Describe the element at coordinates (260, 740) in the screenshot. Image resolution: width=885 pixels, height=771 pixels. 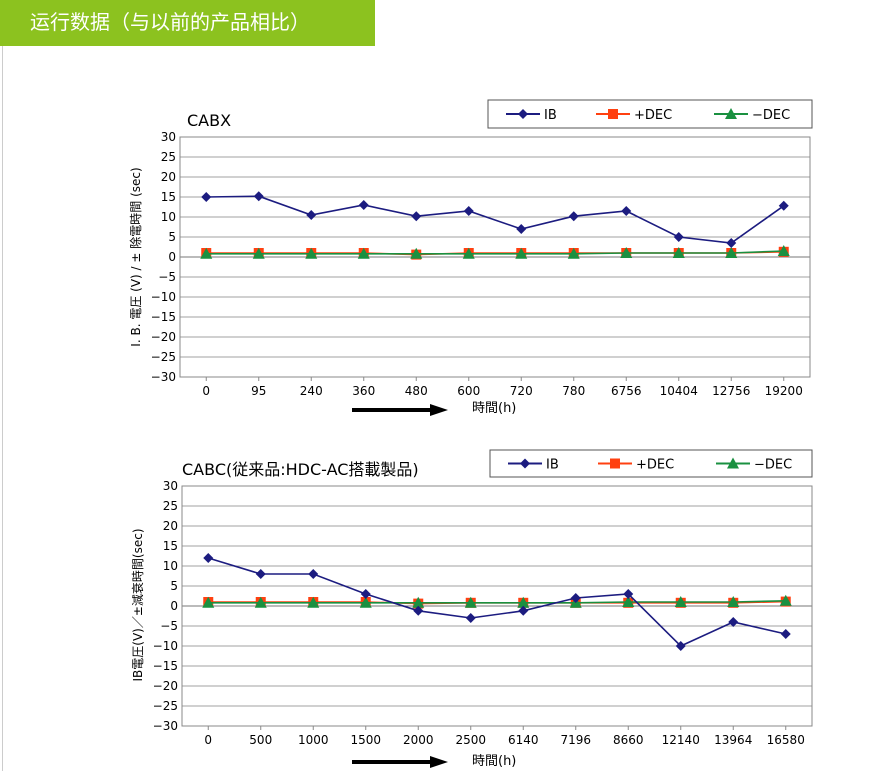
I see `x-tick-label: 500` at that location.